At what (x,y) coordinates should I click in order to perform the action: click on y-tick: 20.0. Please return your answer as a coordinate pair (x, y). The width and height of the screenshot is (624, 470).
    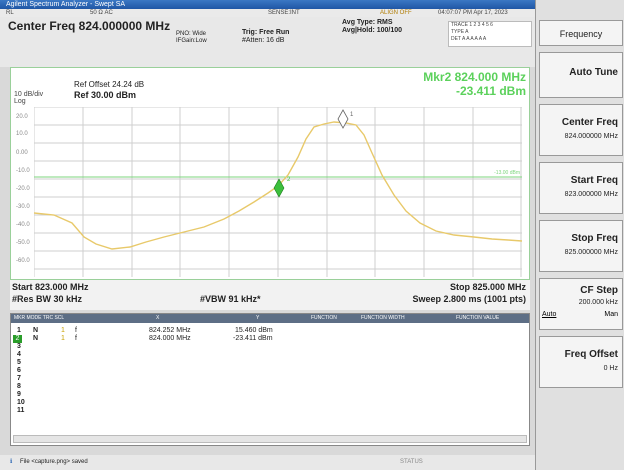
    Looking at the image, I should click on (22, 117).